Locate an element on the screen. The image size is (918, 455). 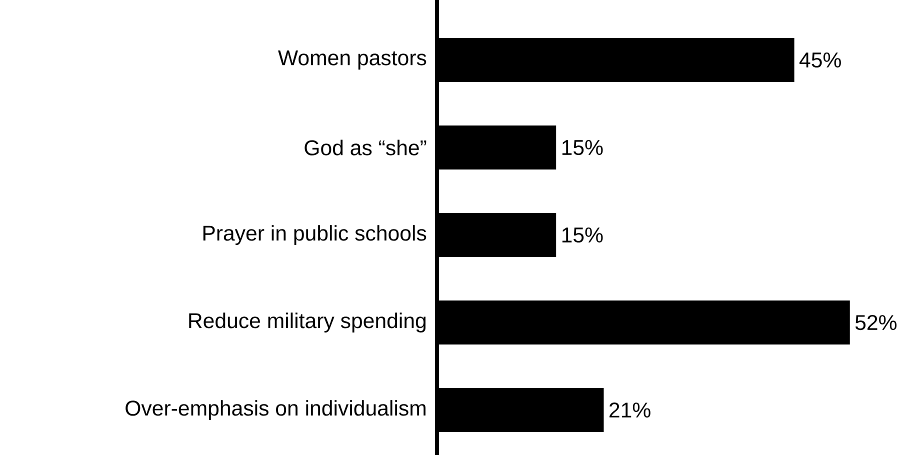
data-label: 45% is located at coordinates (820, 60).